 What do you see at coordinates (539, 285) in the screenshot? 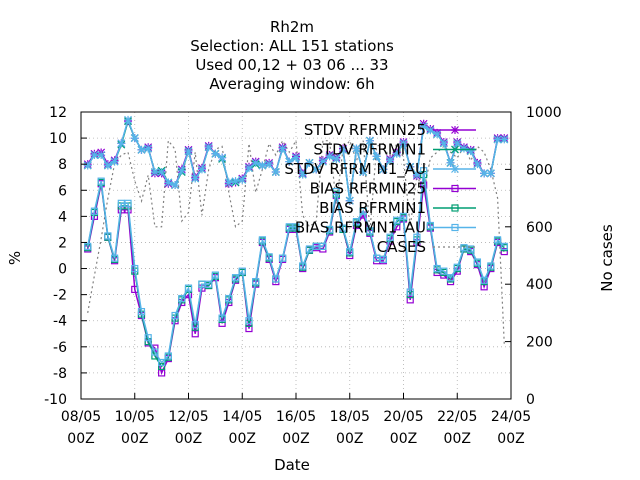
I see `y2-tick-label: 400` at bounding box center [539, 285].